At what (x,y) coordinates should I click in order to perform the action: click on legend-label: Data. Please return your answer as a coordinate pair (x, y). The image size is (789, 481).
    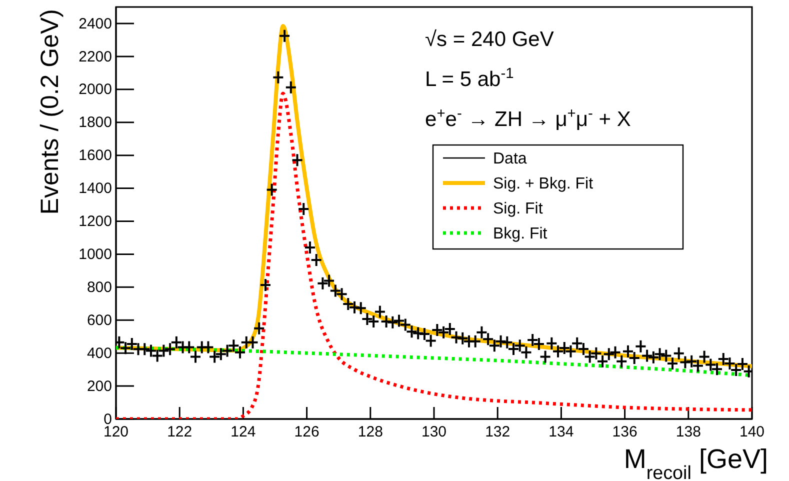
    Looking at the image, I should click on (510, 159).